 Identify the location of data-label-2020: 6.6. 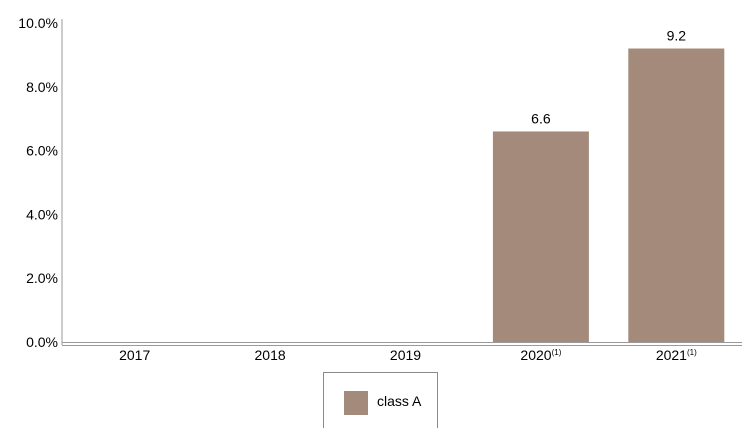
(541, 118).